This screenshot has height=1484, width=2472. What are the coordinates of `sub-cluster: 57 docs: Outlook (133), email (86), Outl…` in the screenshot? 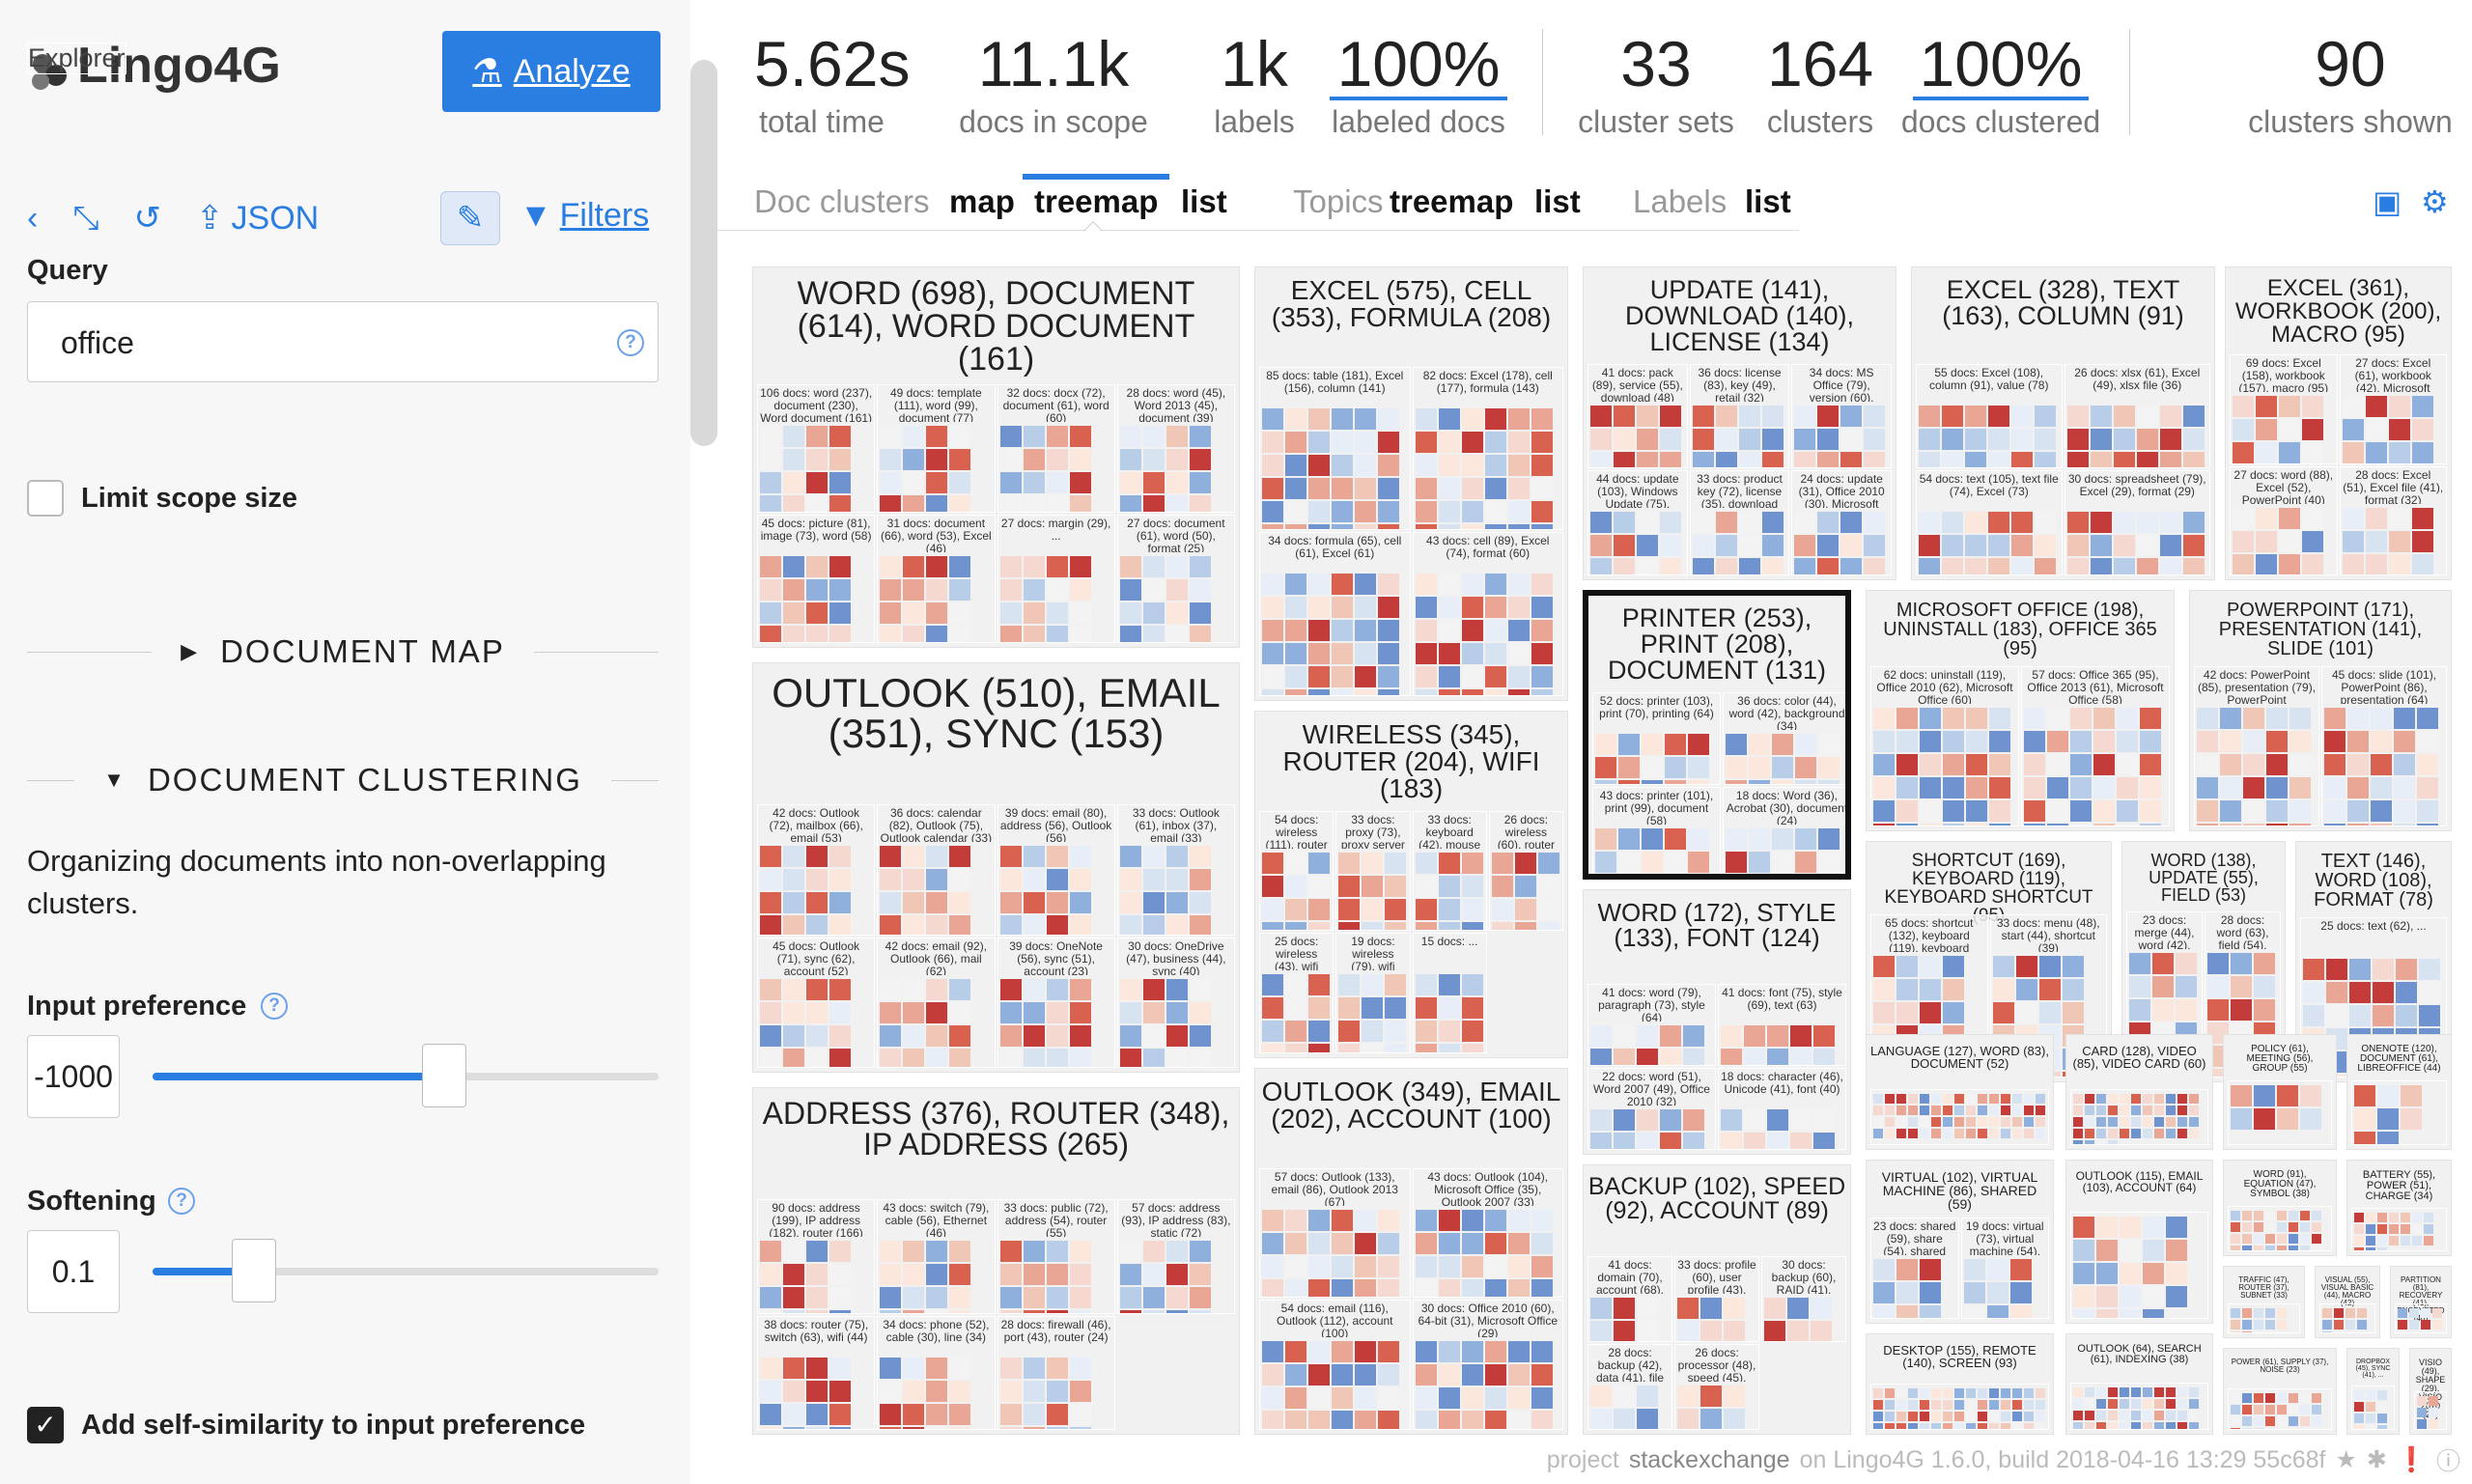 It's located at (1335, 1233).